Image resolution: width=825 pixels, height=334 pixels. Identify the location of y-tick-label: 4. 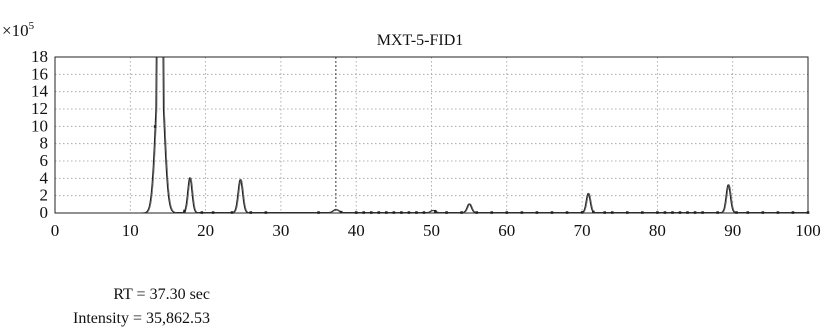
(44, 177).